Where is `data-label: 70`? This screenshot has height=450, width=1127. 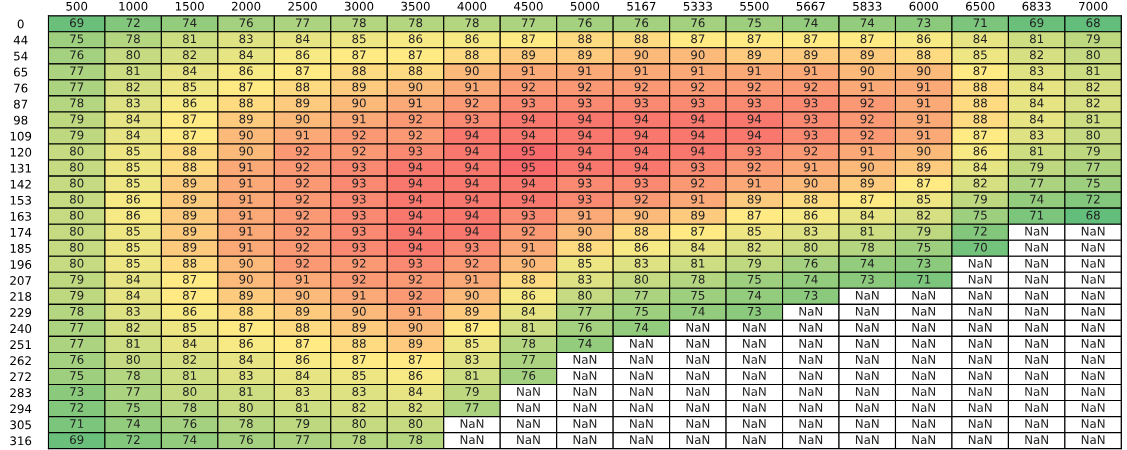 data-label: 70 is located at coordinates (980, 247).